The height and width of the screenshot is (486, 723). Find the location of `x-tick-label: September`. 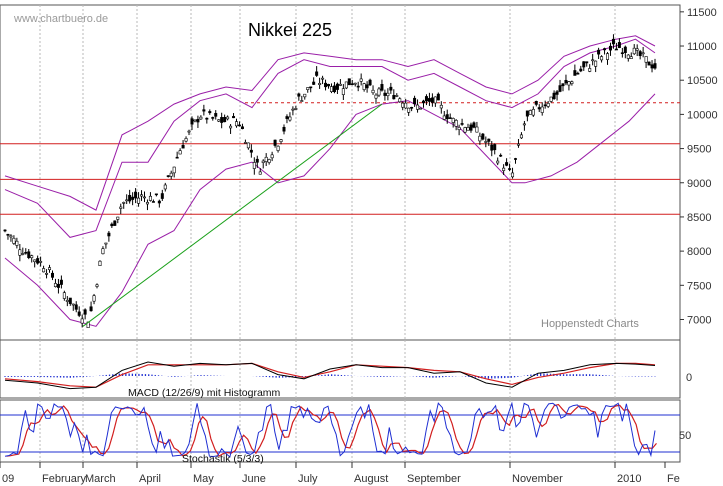

x-tick-label: September is located at coordinates (434, 479).